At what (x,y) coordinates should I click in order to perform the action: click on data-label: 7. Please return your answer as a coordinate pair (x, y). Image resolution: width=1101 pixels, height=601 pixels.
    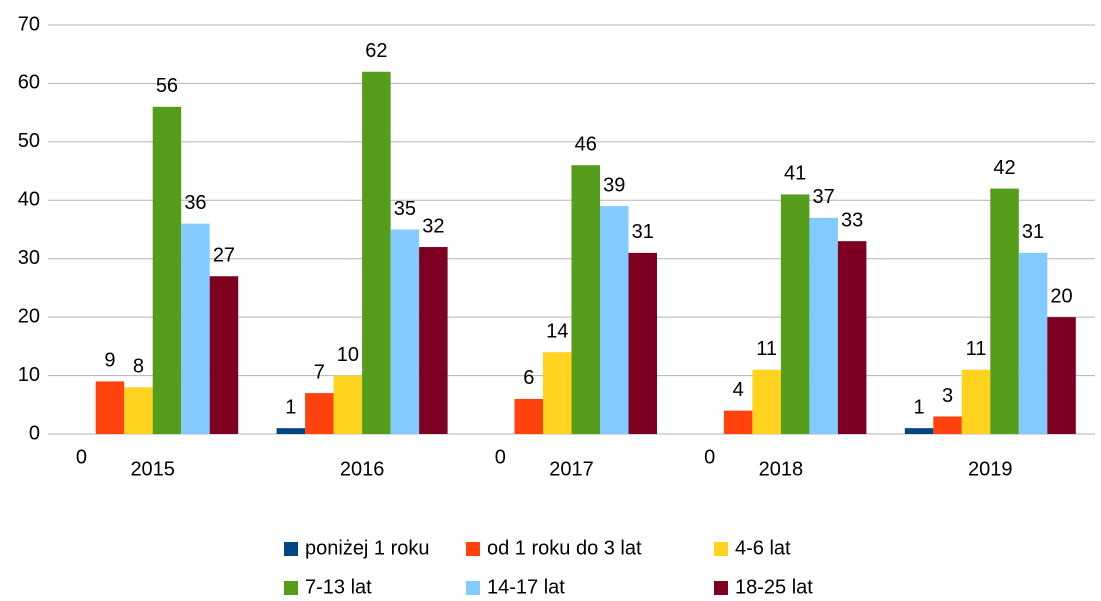
    Looking at the image, I should click on (319, 372).